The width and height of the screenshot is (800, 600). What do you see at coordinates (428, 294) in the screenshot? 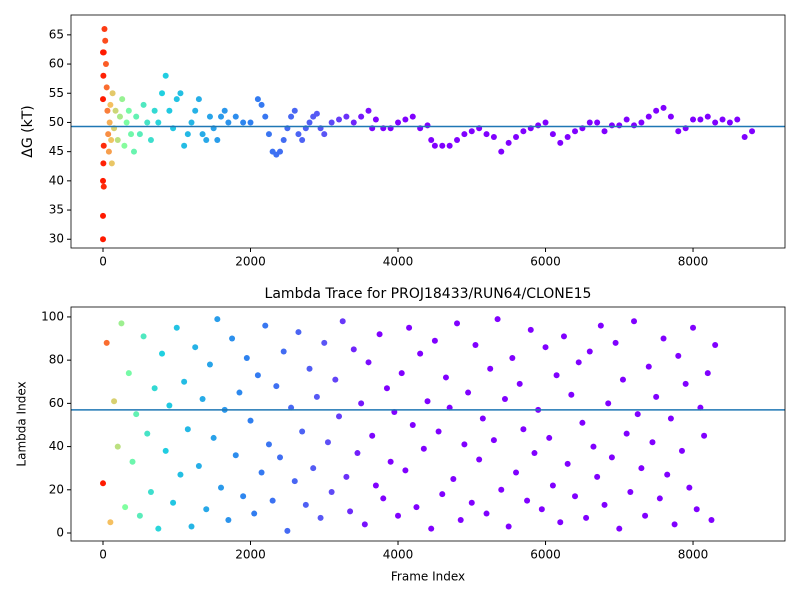
I see `chart-title: Lambda Trace for PROJ18433/RUN64/CLONE15` at bounding box center [428, 294].